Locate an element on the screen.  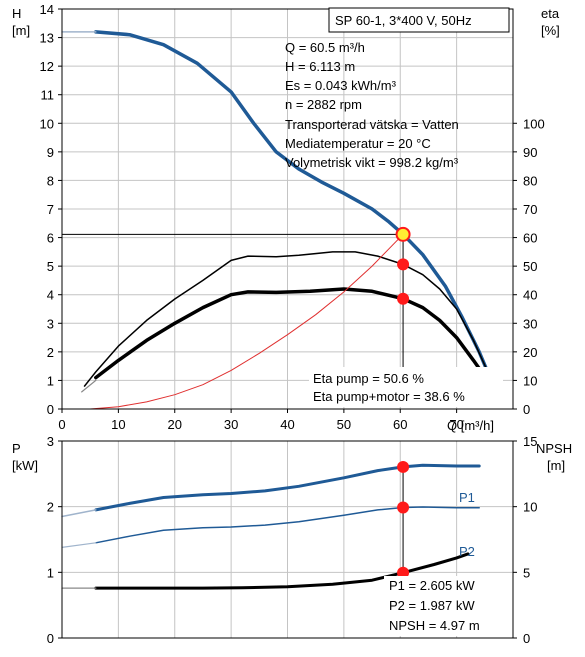
top-right-axis-label-1: eta is located at coordinates (550, 13).